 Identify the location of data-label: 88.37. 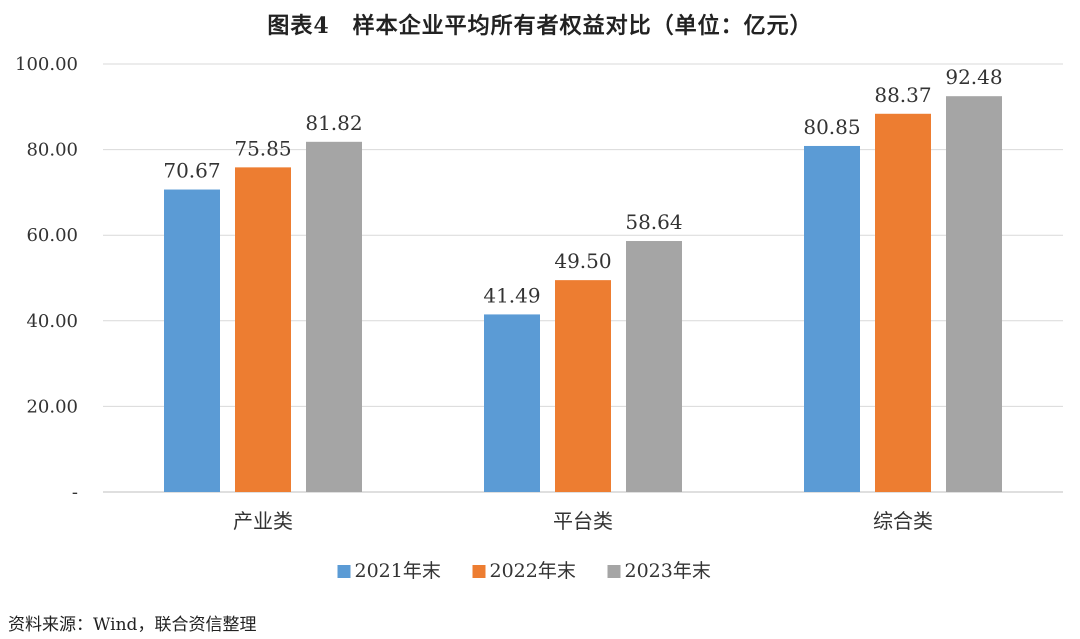
(902, 95).